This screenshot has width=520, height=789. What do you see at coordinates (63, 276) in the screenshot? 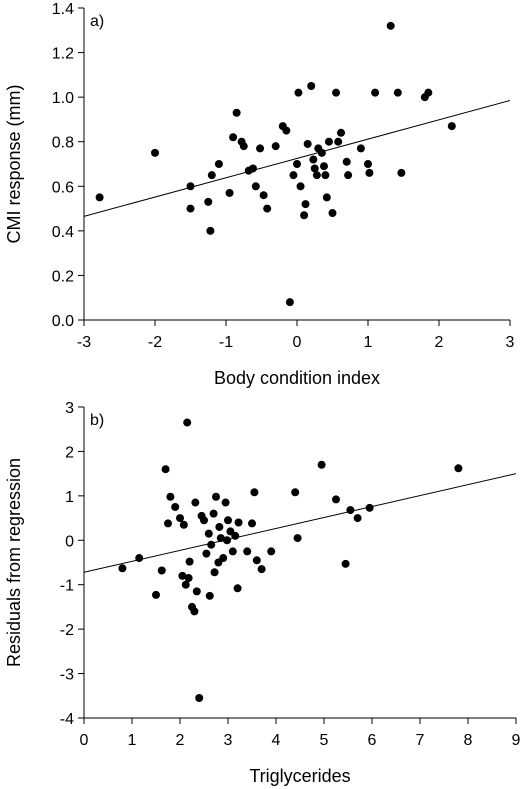
I see `y-tick-label: 0.2` at bounding box center [63, 276].